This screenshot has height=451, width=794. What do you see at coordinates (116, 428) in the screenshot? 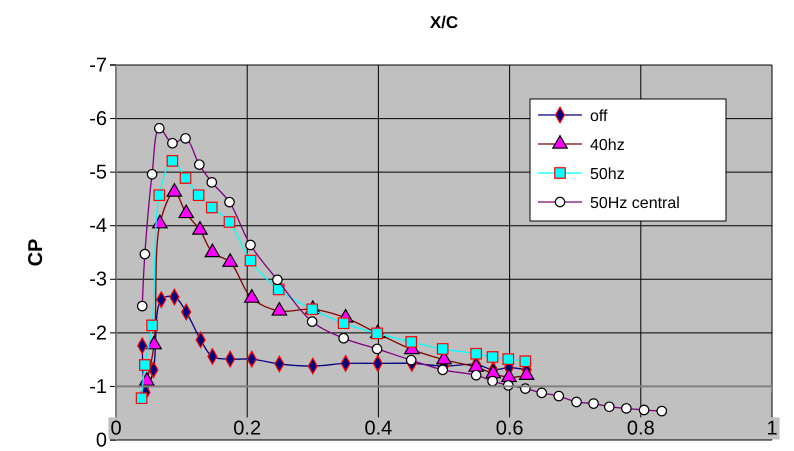
I see `x-tick-label: 0` at bounding box center [116, 428].